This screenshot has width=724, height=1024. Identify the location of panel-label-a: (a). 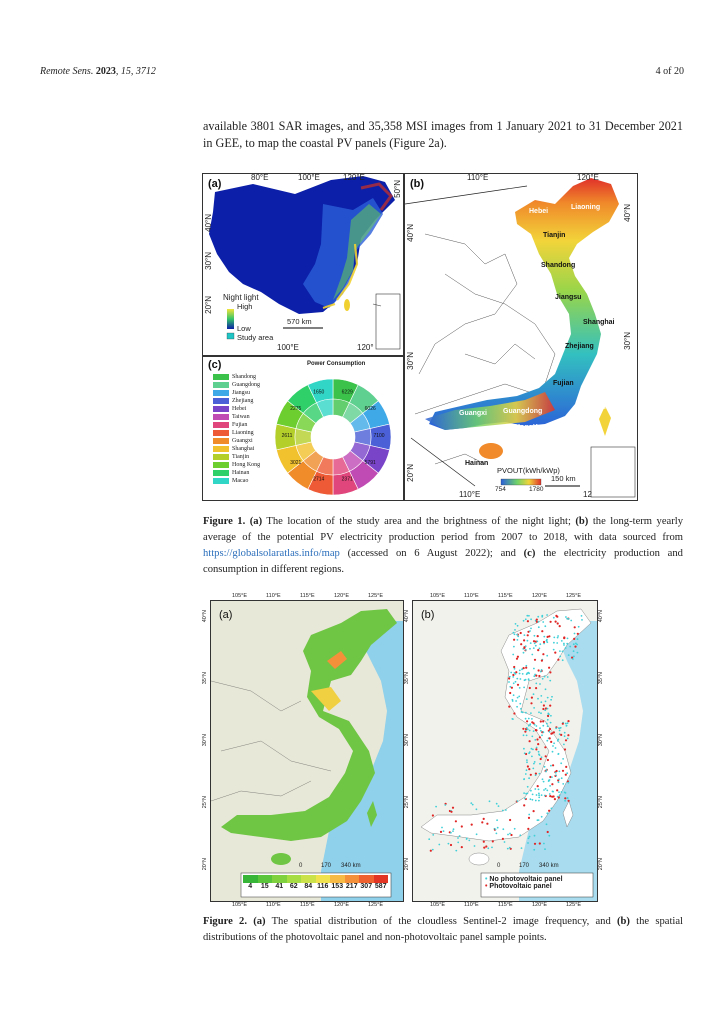
(215, 184).